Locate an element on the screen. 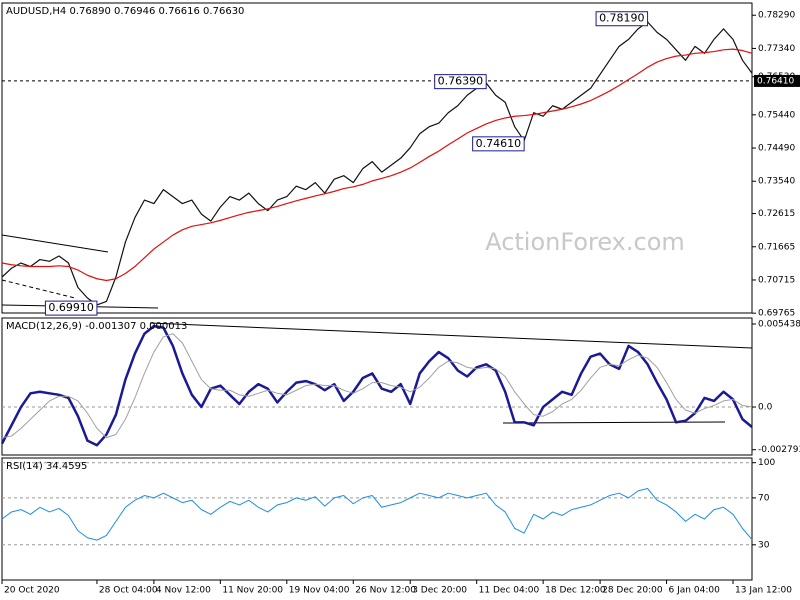  level-label: 0.76410 is located at coordinates (775, 81).